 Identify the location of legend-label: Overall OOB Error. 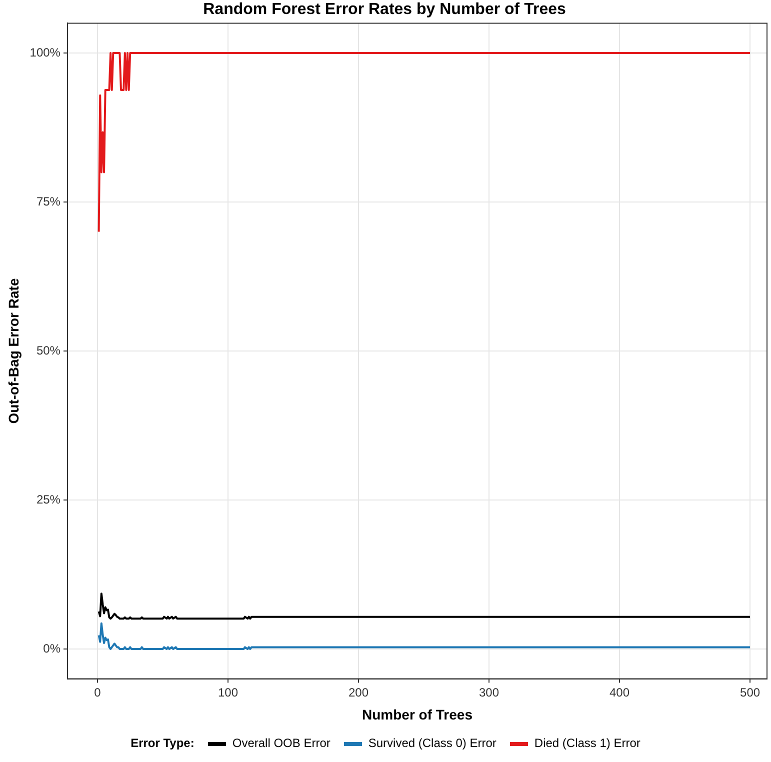
(280, 743).